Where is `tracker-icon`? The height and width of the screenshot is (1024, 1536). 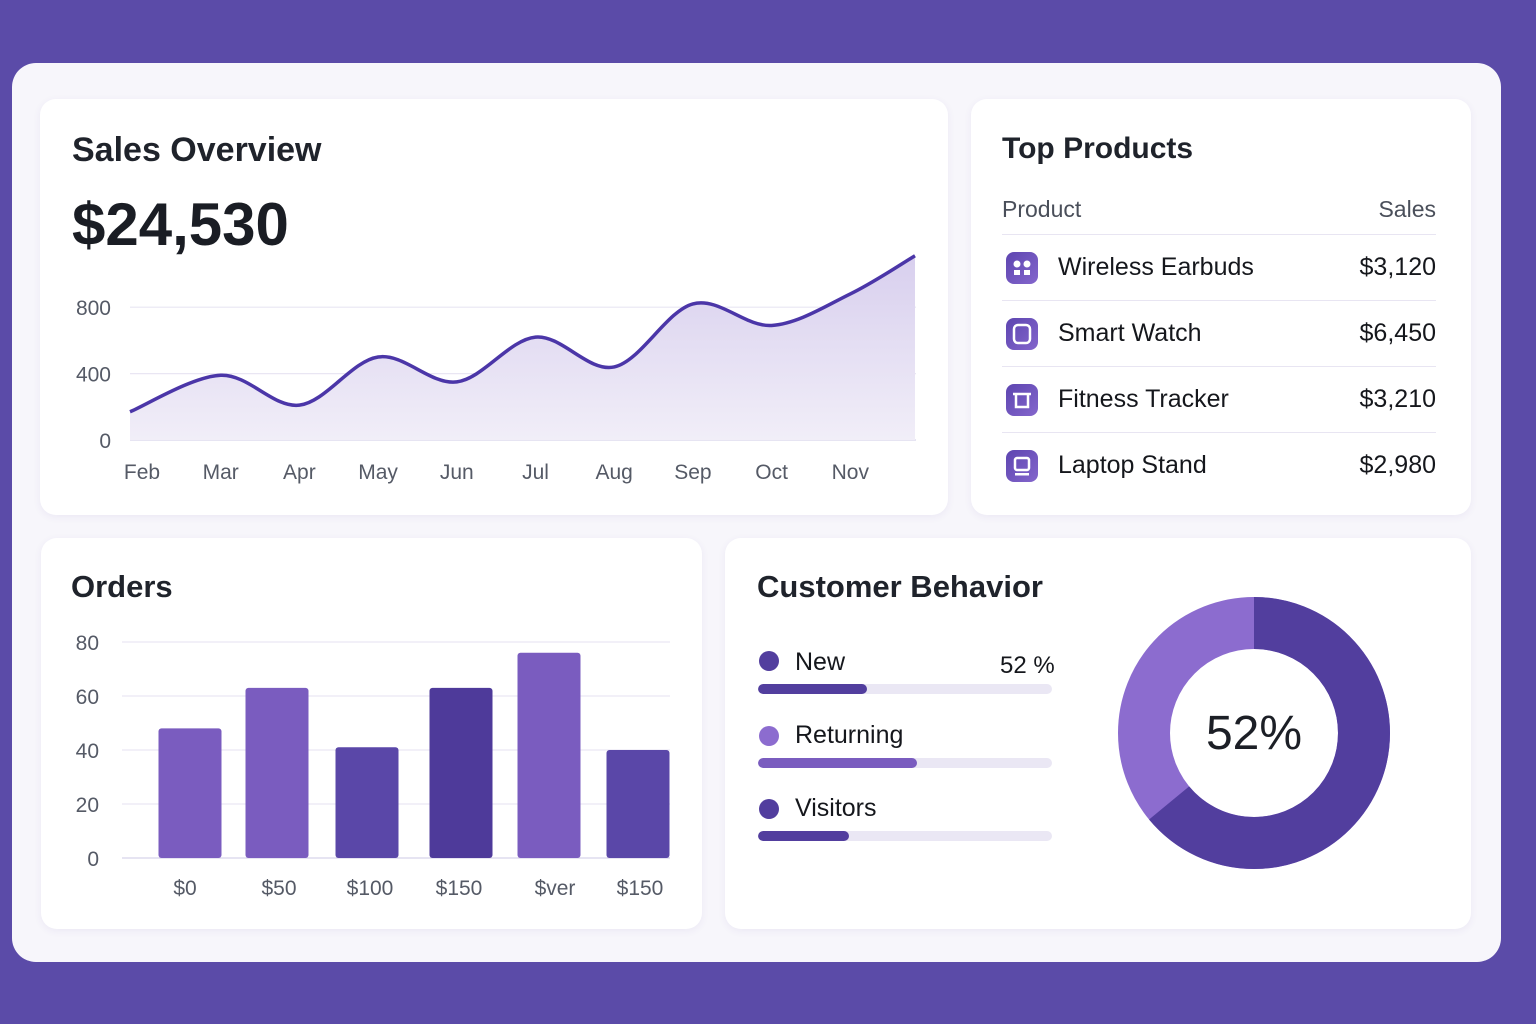
tracker-icon is located at coordinates (1022, 400).